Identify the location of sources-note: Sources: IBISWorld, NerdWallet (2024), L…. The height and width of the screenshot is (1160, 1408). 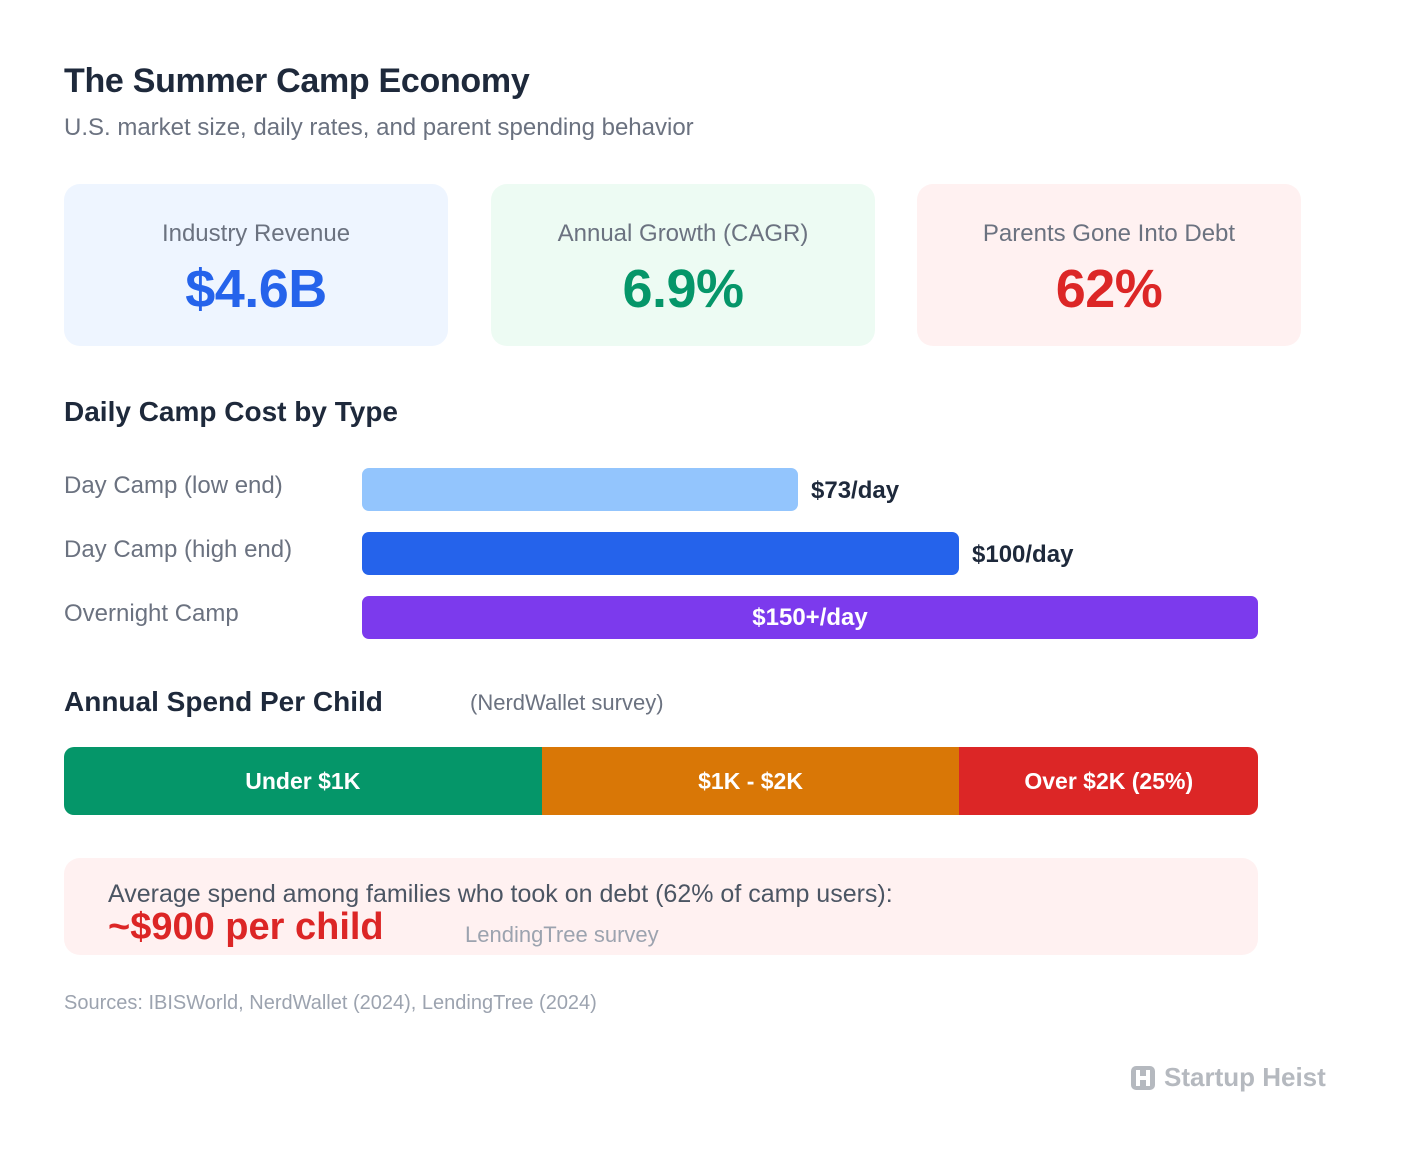
(330, 1003).